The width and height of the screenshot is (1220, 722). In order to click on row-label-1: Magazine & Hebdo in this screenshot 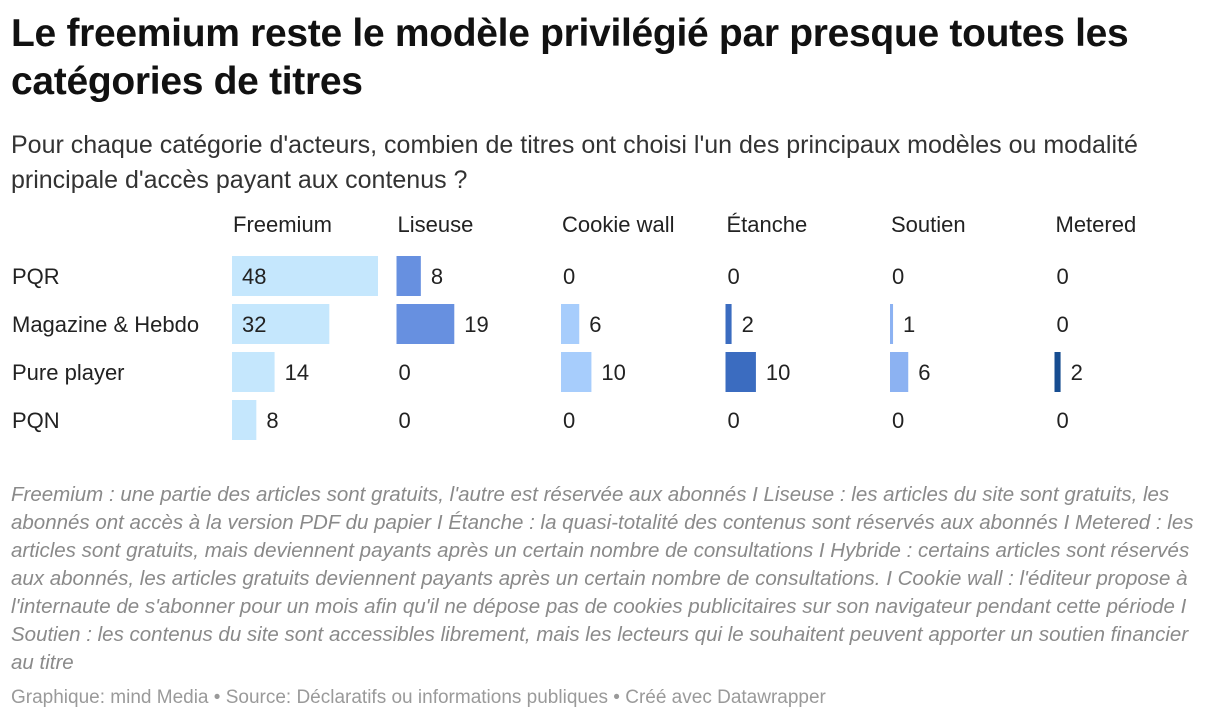, I will do `click(105, 324)`.